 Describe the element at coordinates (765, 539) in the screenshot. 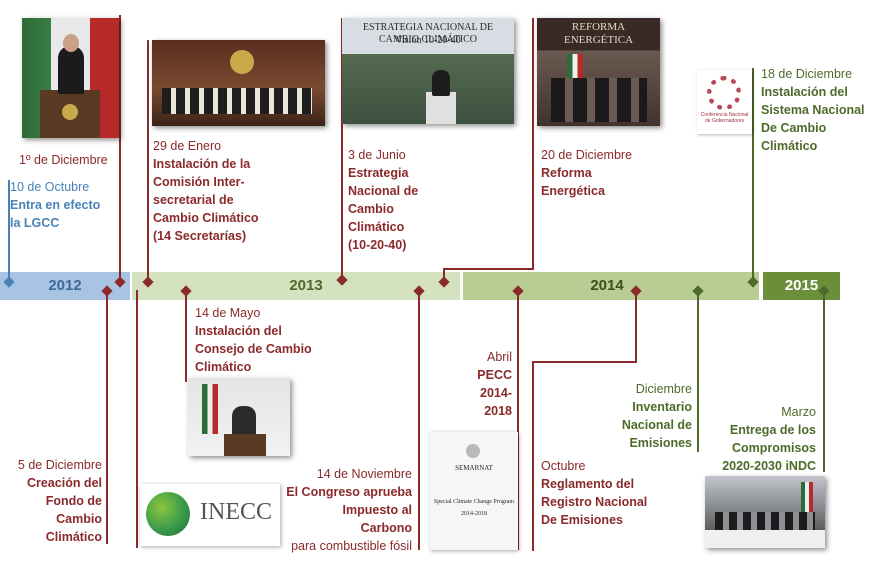

I see `table-cloth` at that location.